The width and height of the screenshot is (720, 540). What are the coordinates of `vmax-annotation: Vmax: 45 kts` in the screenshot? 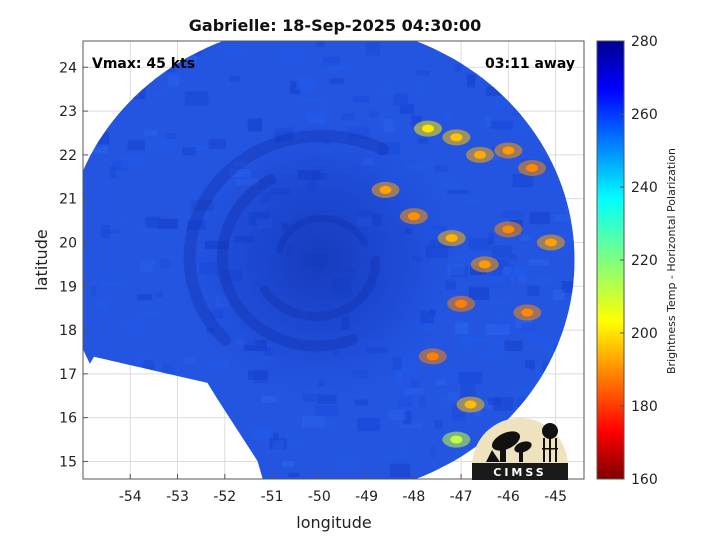 It's located at (143, 64).